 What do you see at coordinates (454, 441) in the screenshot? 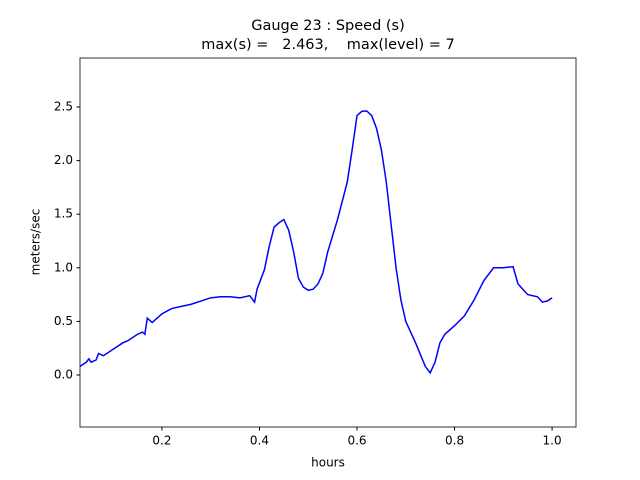
I see `x-tick-label: 0.8` at bounding box center [454, 441].